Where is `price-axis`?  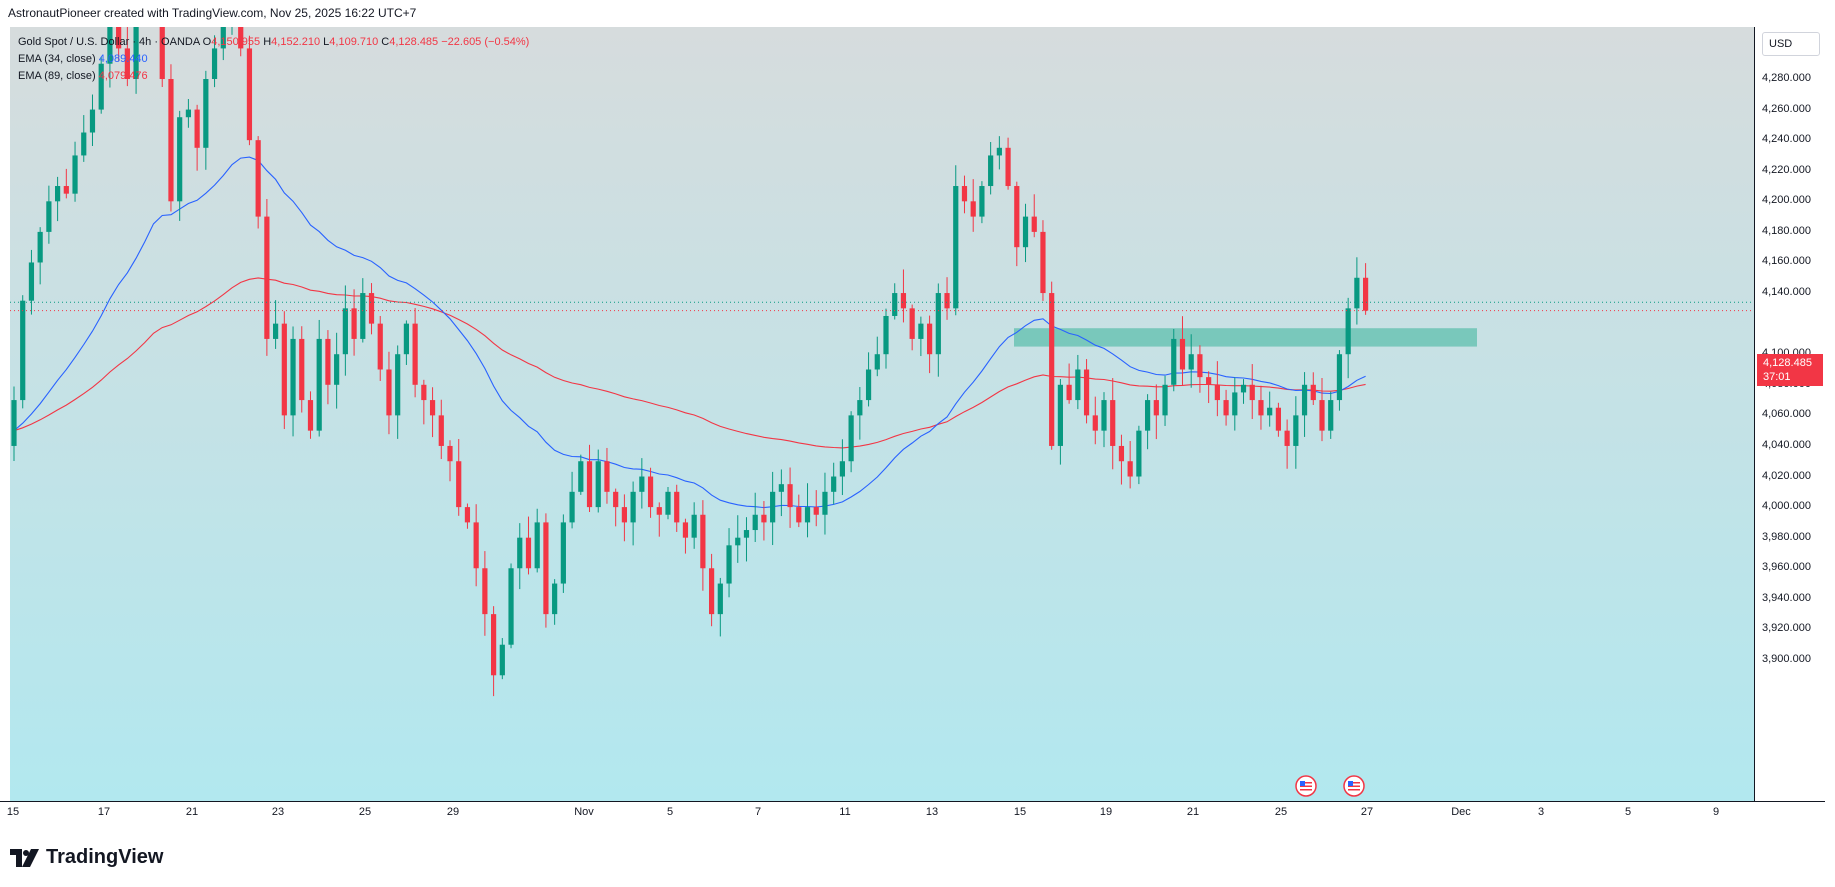
price-axis is located at coordinates (1789, 414).